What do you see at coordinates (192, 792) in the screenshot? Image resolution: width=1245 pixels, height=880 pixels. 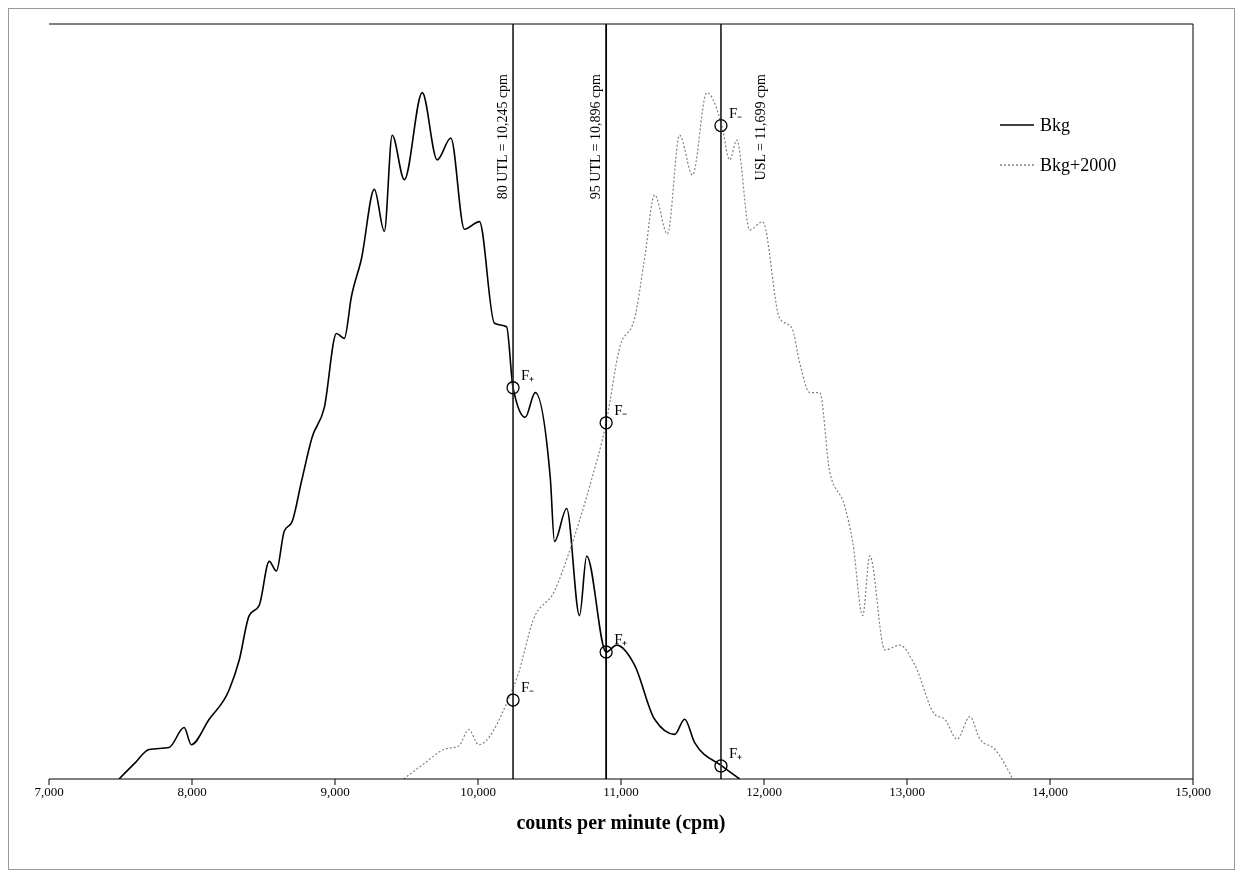 I see `x-tick-label: 8,000` at bounding box center [192, 792].